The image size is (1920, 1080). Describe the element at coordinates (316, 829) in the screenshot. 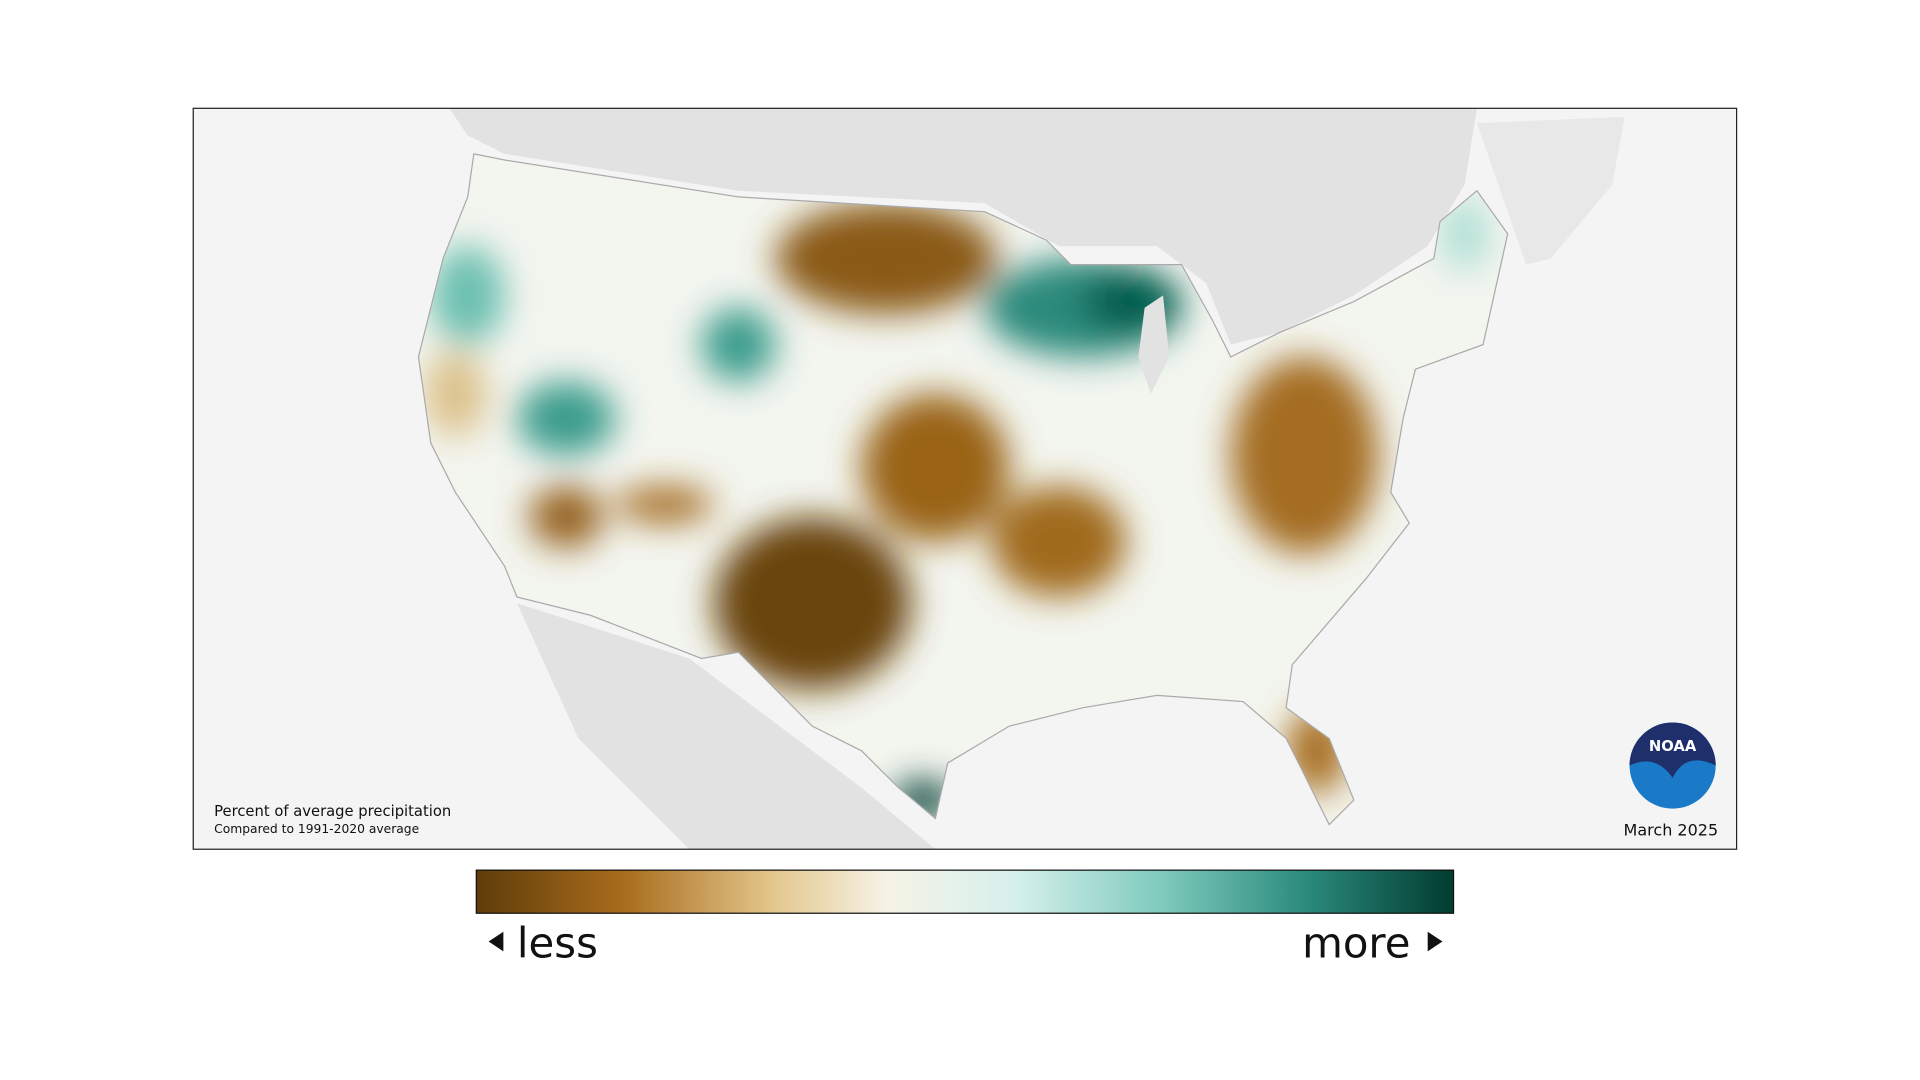

I see `legend-subtitle: Compared to 1991-2020 average` at that location.